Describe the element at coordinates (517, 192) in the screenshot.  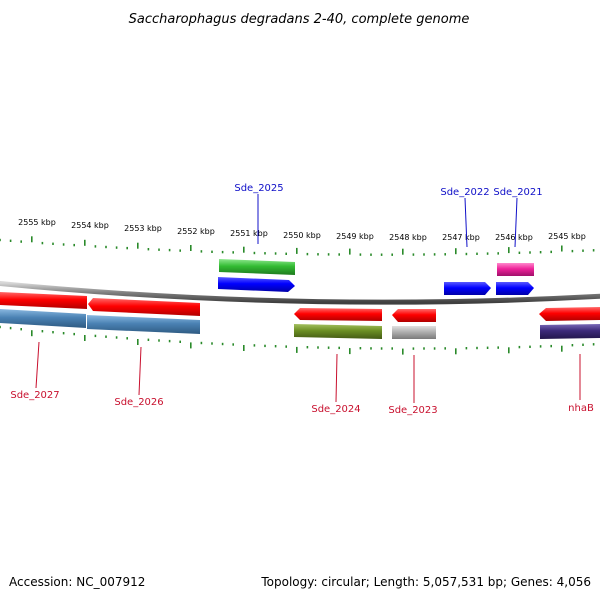
I see `gene-label: Sde_2021` at that location.